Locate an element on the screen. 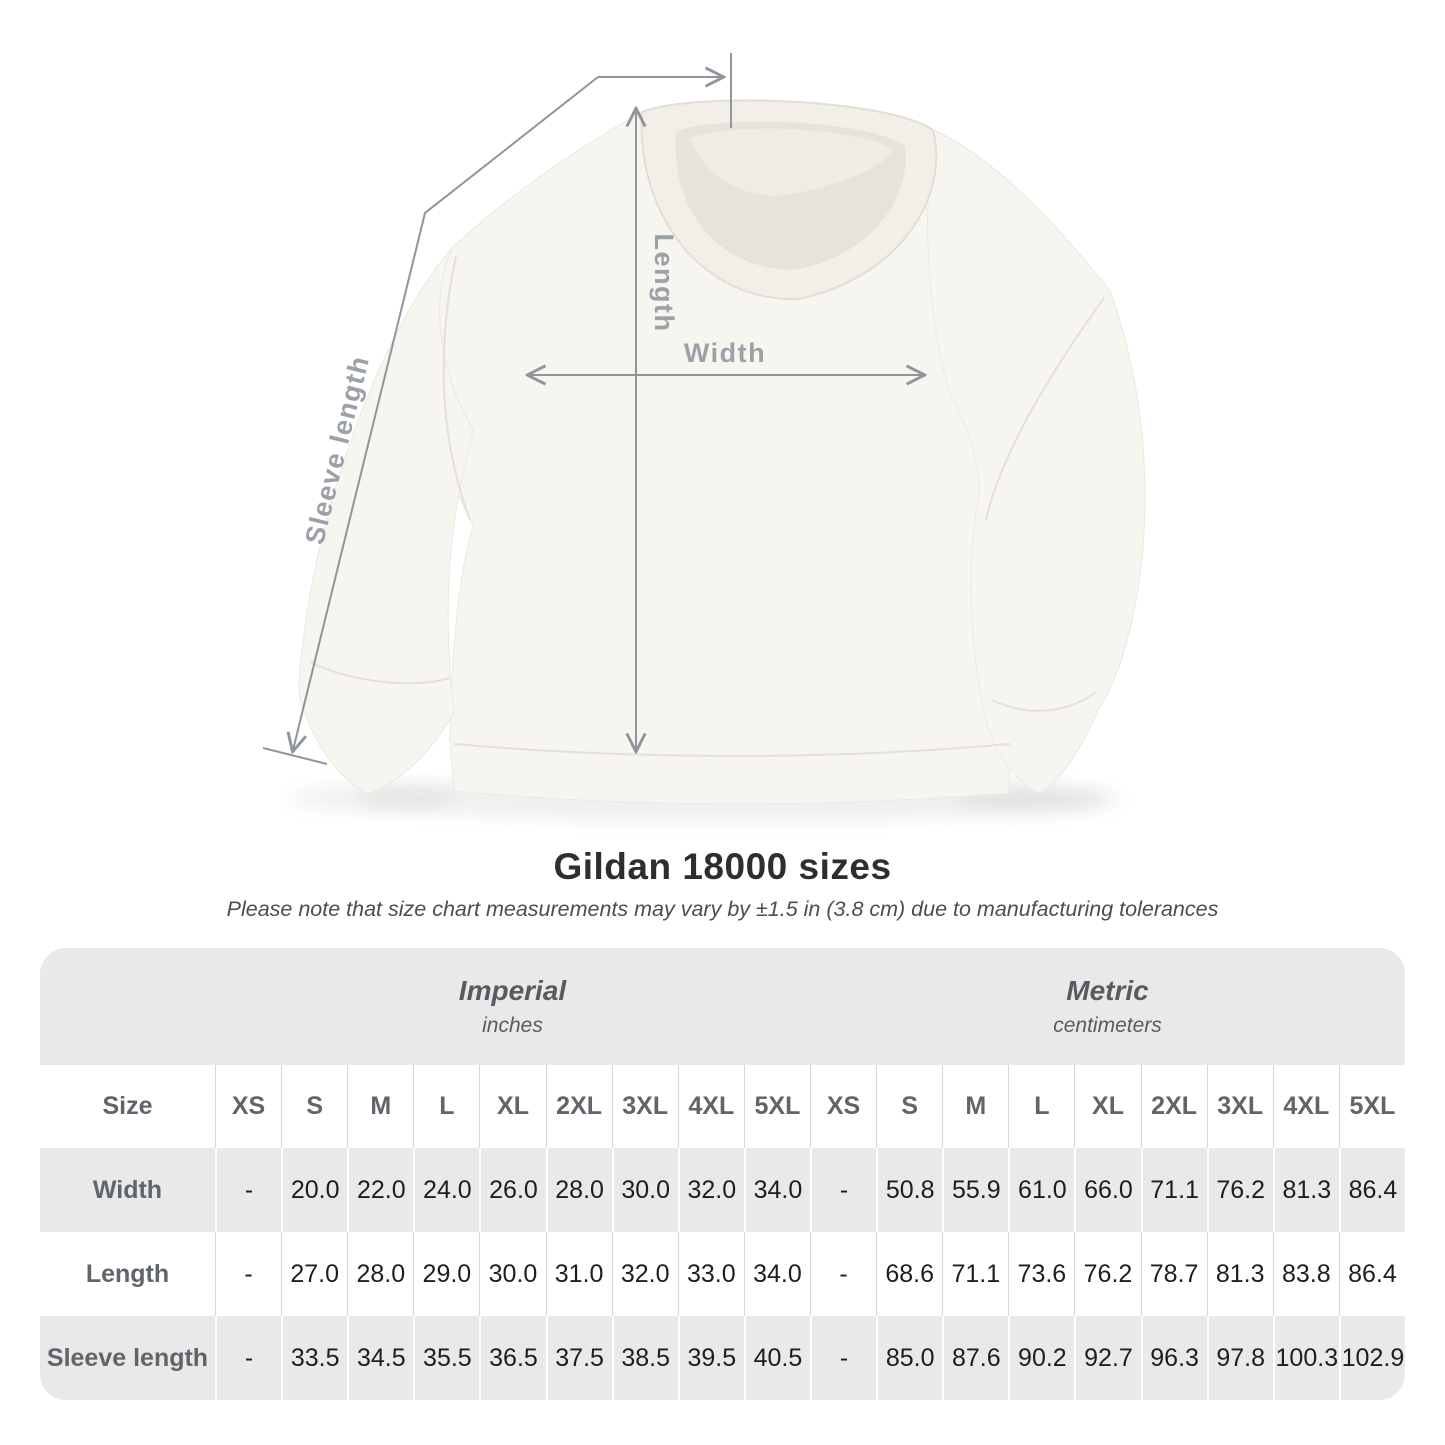  table-cell: 37.5 is located at coordinates (578, 1358).